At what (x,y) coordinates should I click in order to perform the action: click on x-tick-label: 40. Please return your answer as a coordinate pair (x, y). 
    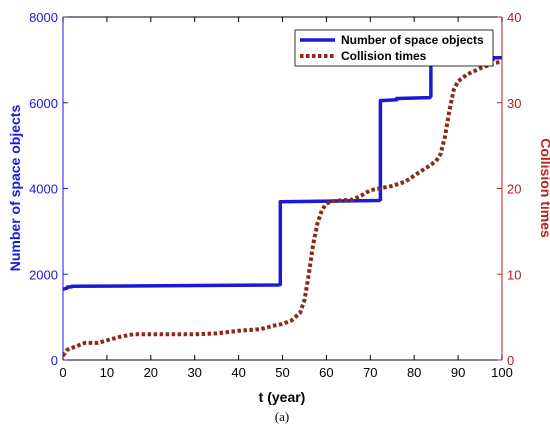
    Looking at the image, I should click on (238, 372).